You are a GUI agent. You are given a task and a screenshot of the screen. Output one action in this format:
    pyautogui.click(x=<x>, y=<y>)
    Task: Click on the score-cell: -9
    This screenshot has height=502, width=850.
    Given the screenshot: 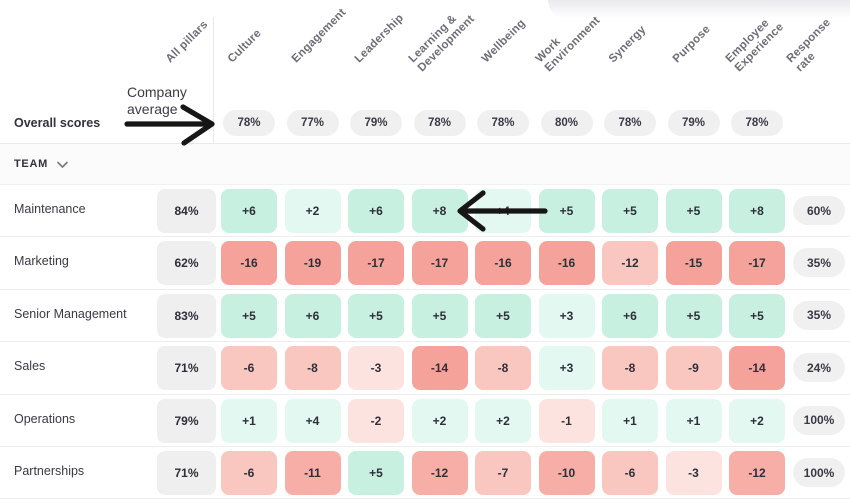 What is the action you would take?
    pyautogui.click(x=693, y=368)
    